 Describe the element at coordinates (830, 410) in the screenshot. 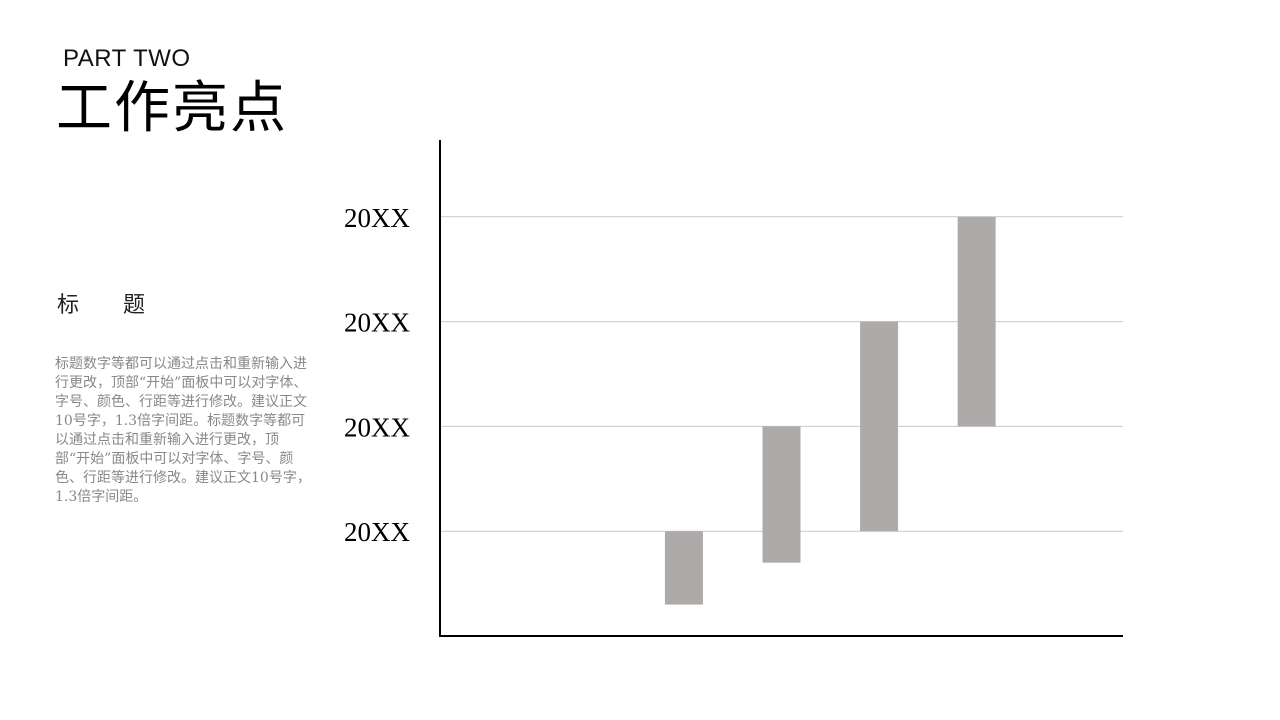

I see `bars` at that location.